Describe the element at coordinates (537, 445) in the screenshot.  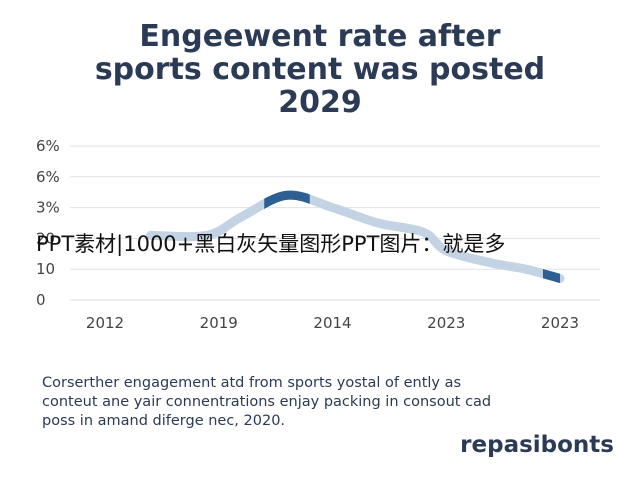
I see `brand-name: repasibonts` at that location.